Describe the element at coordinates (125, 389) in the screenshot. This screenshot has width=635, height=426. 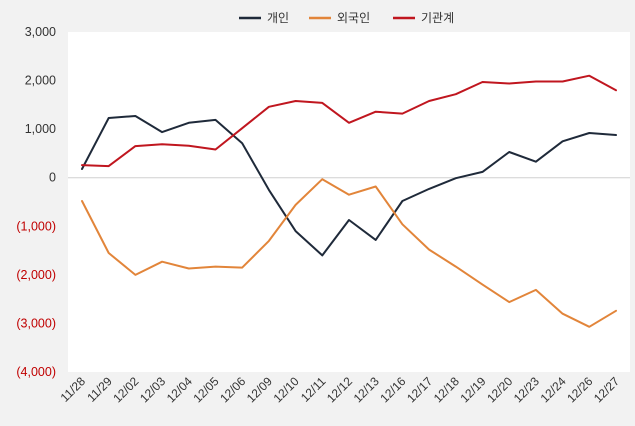
I see `x-tick-label: 12/02` at that location.